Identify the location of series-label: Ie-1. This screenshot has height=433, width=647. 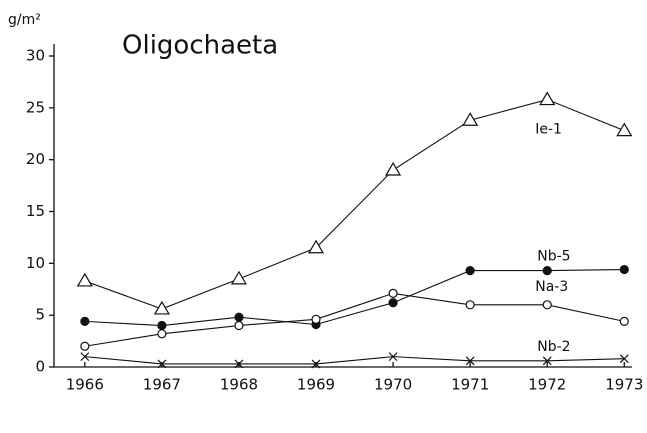
(548, 130).